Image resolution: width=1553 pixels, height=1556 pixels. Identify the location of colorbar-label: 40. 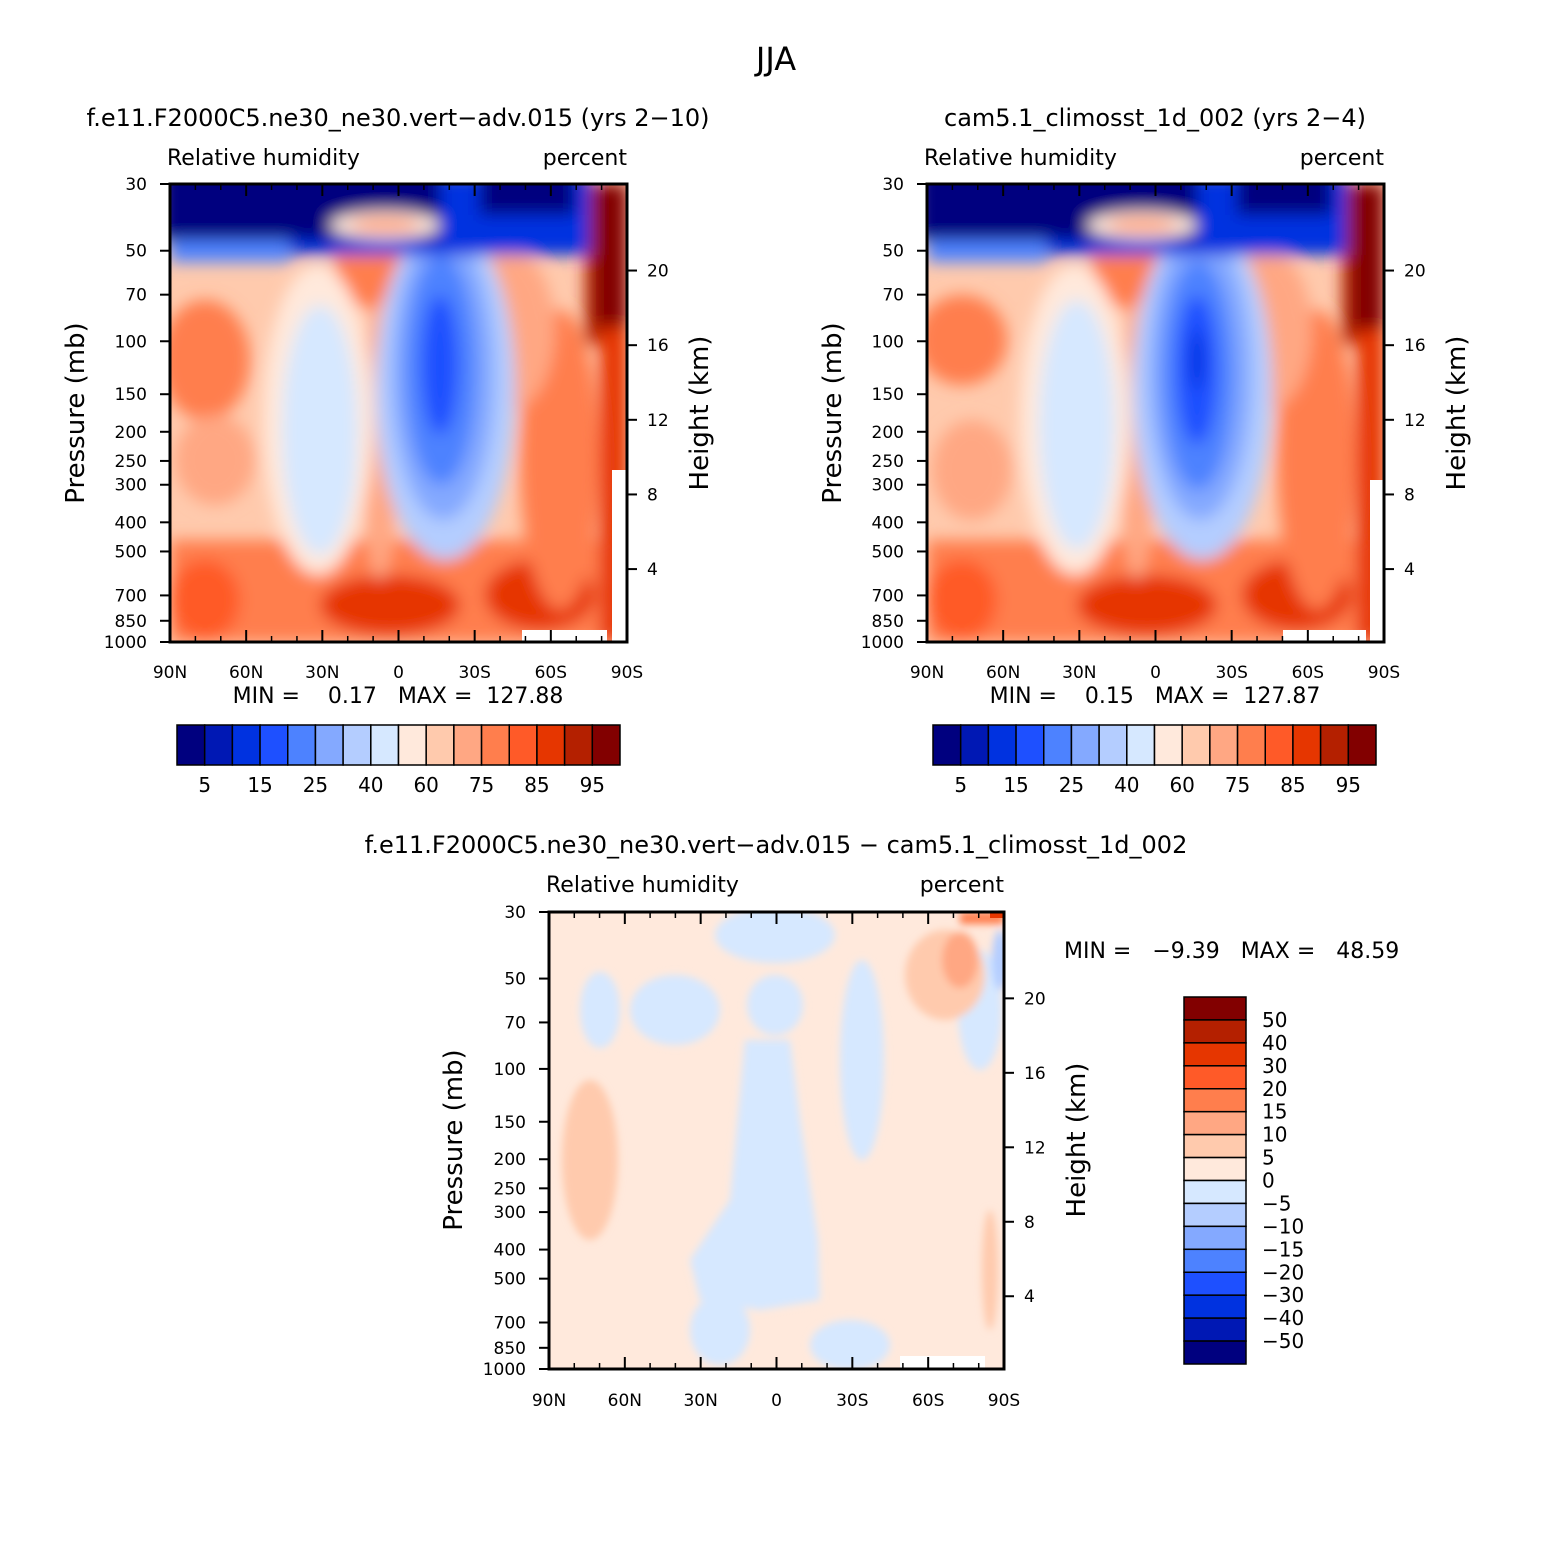
(1274, 1043).